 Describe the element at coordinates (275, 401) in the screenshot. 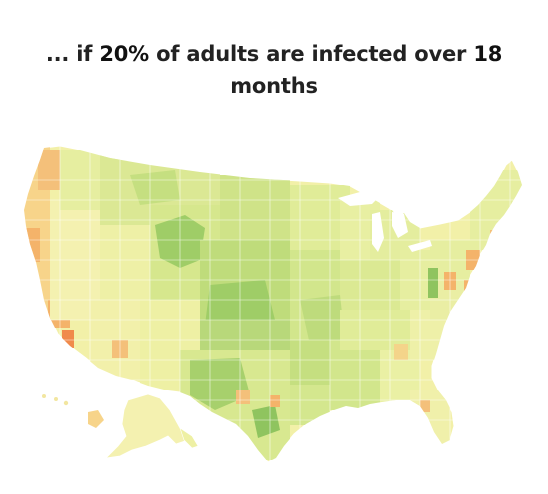

I see `austin-region` at that location.